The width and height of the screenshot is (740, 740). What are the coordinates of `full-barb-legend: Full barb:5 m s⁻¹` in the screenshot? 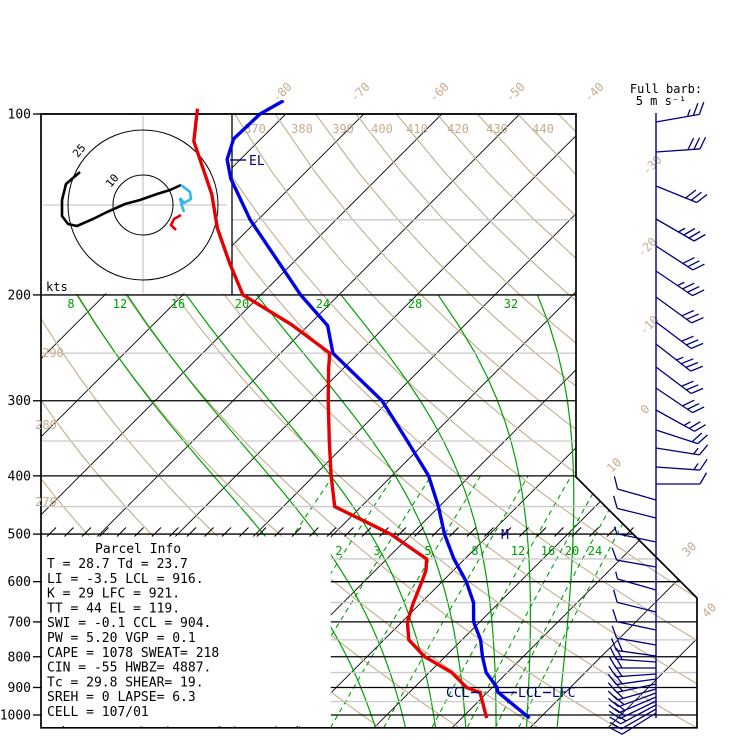 It's located at (666, 95).